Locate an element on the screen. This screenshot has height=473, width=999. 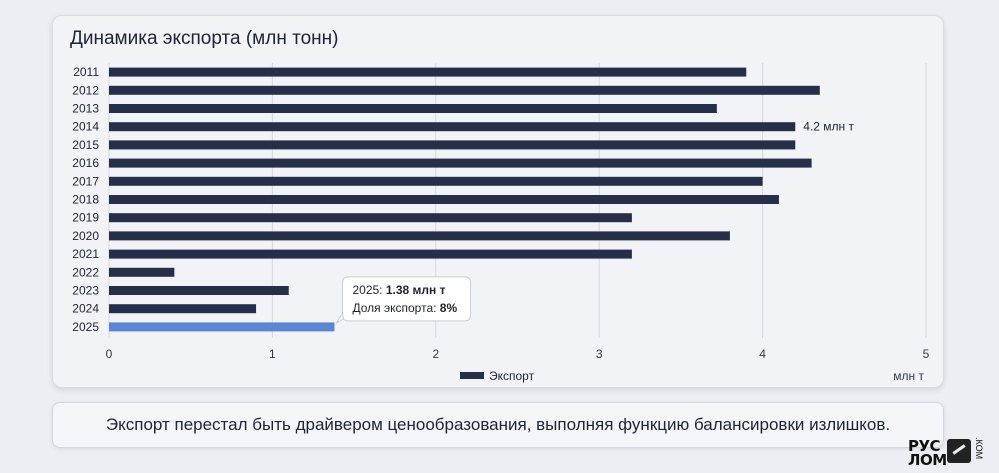
y-tick-label: 2012 is located at coordinates (85, 90).